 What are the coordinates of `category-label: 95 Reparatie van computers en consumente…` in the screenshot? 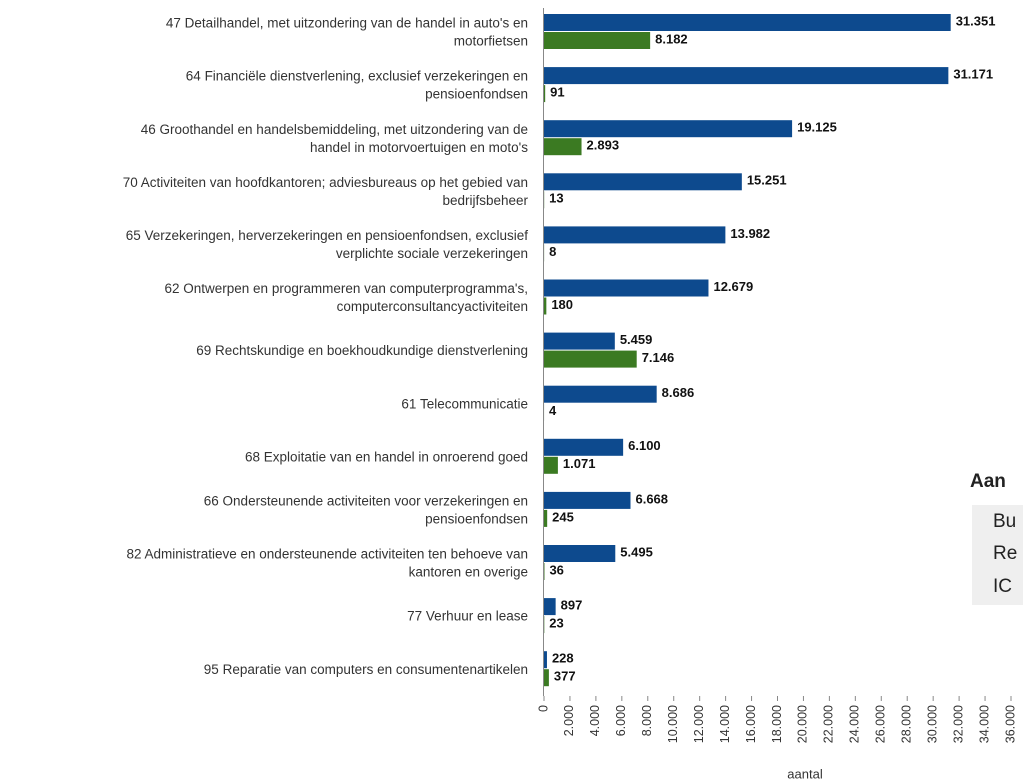 It's located at (366, 669).